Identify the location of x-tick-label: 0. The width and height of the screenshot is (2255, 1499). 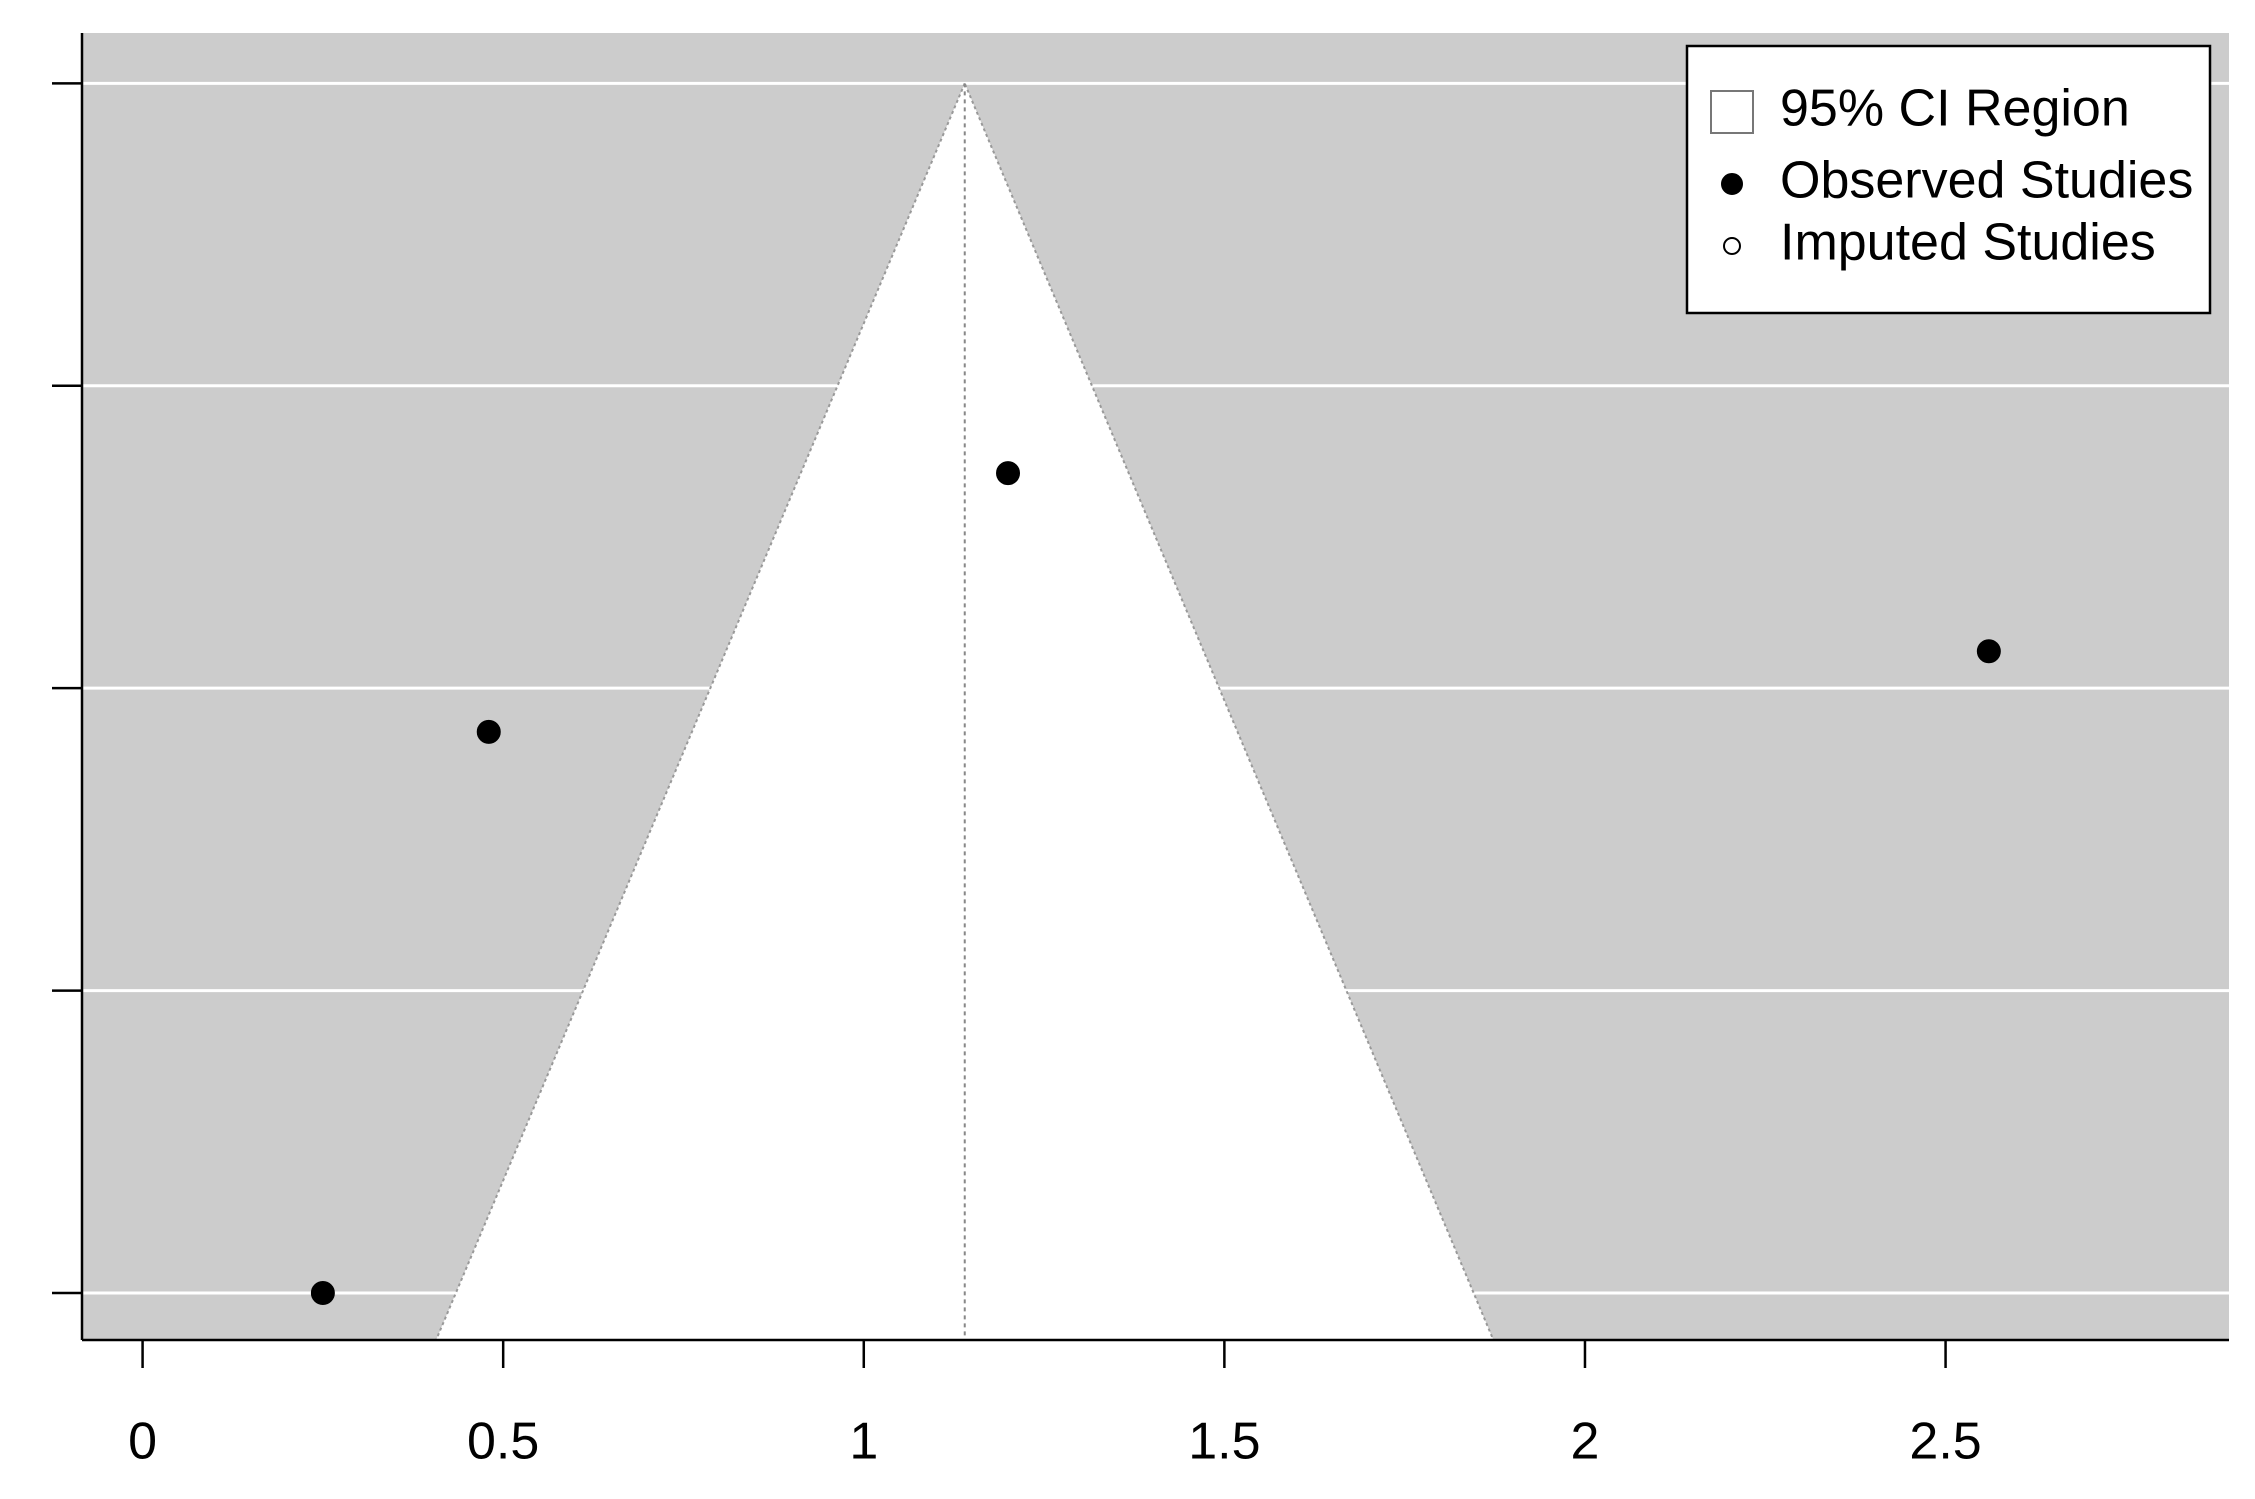
(142, 1442).